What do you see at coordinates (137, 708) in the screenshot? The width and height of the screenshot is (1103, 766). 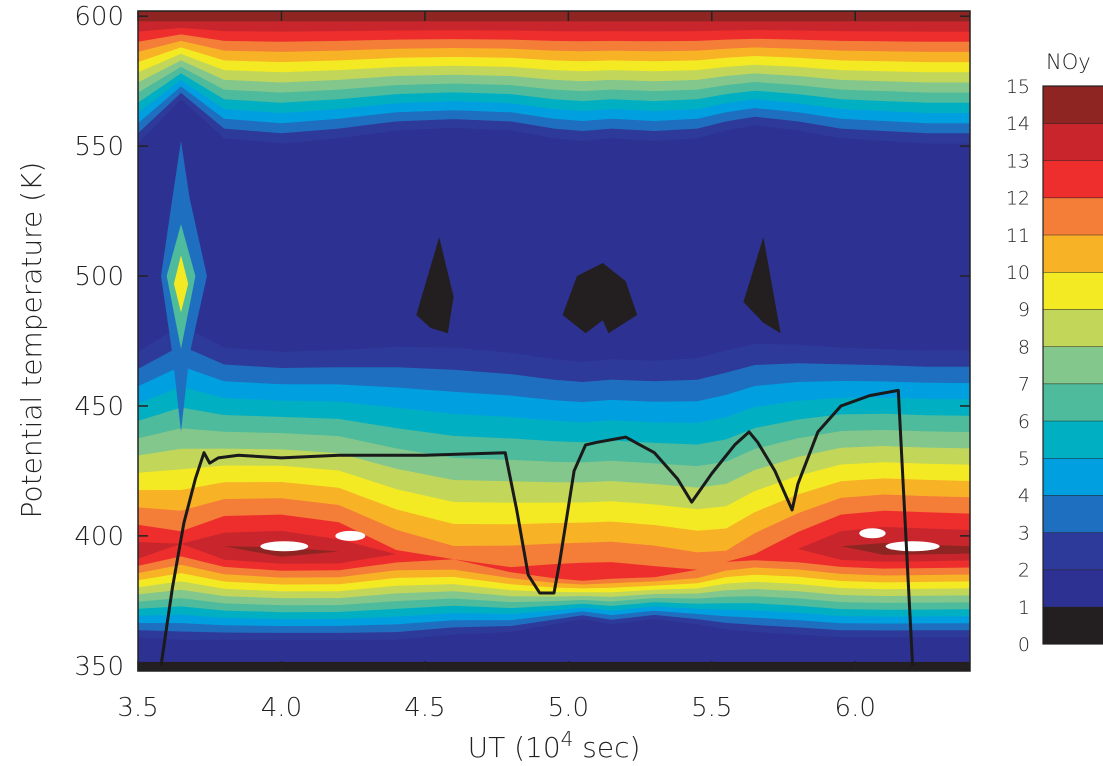 I see `x-tick-label: 3.5` at bounding box center [137, 708].